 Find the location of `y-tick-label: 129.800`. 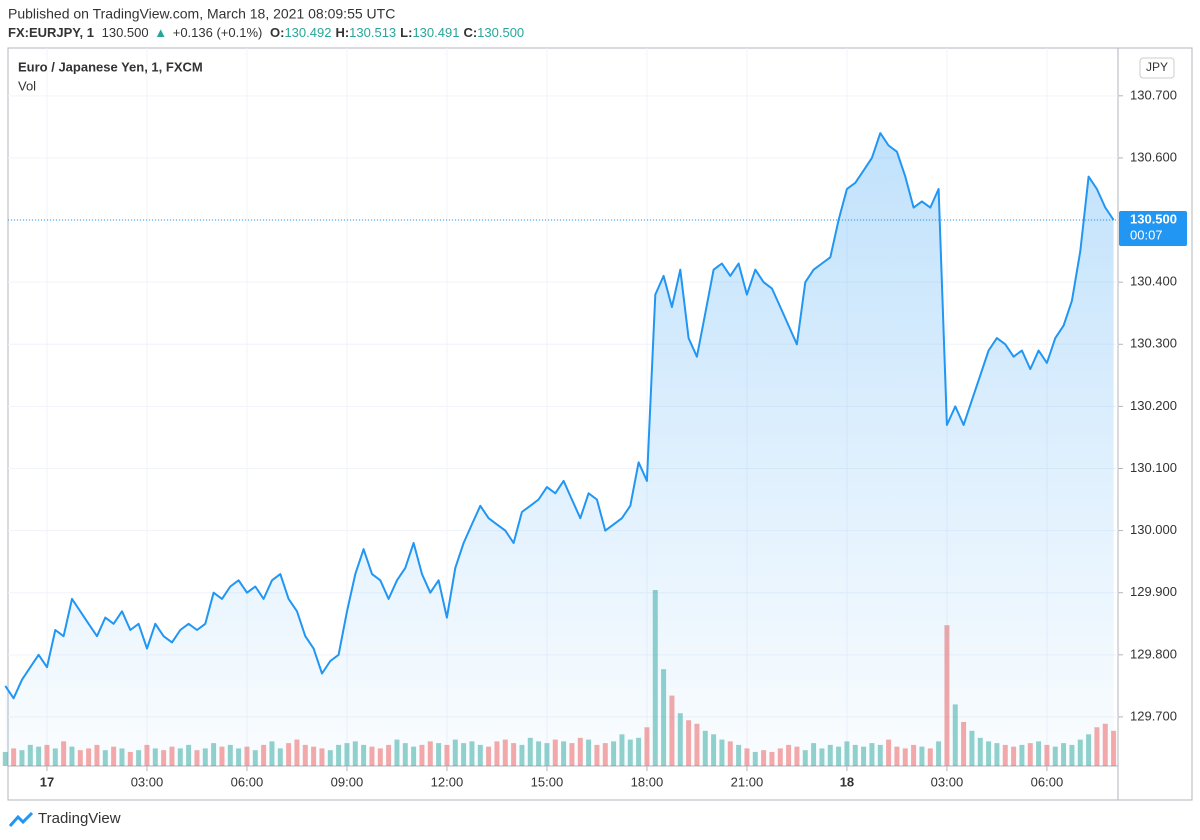

y-tick-label: 129.800 is located at coordinates (1153, 653).